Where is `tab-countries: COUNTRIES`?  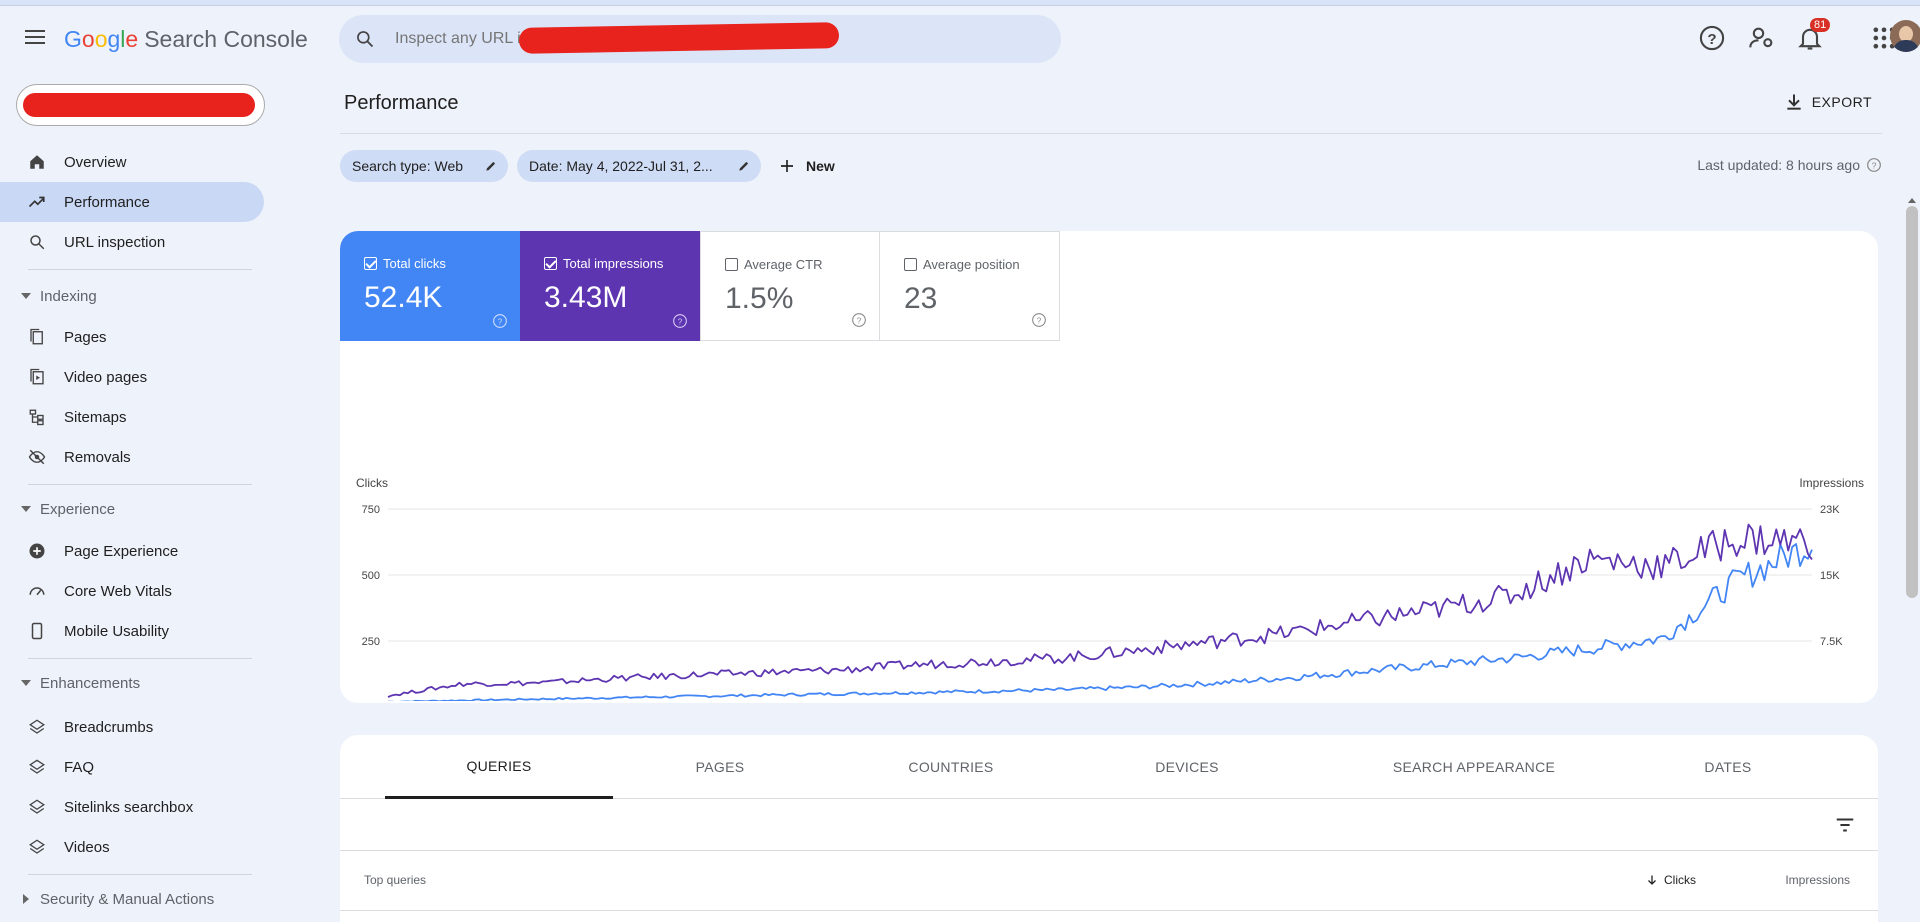
tab-countries: COUNTRIES is located at coordinates (951, 767).